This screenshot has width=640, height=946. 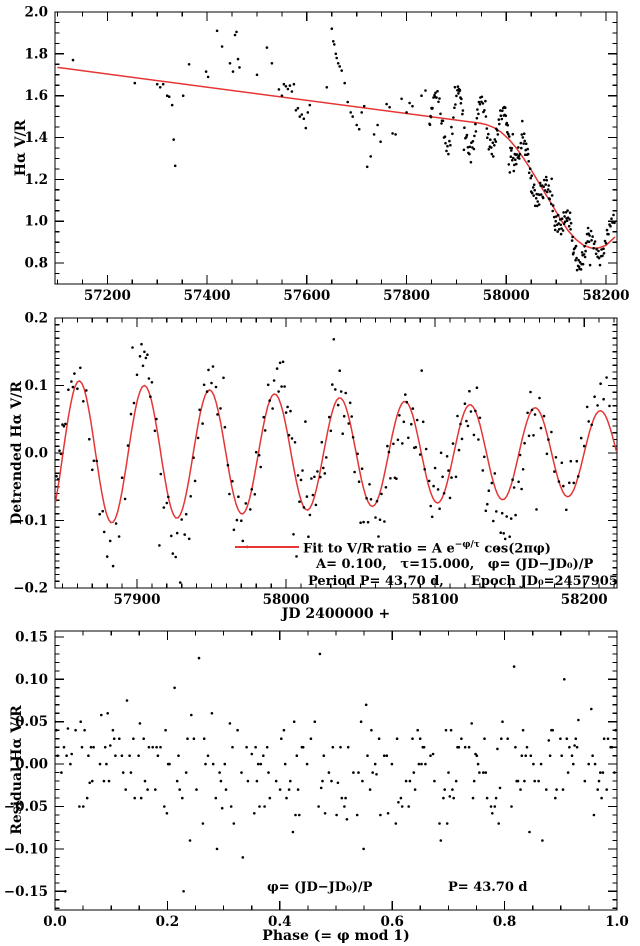 What do you see at coordinates (379, 549) in the screenshot?
I see `fit-equation-prefix: Fit to V/R ratio = A e` at bounding box center [379, 549].